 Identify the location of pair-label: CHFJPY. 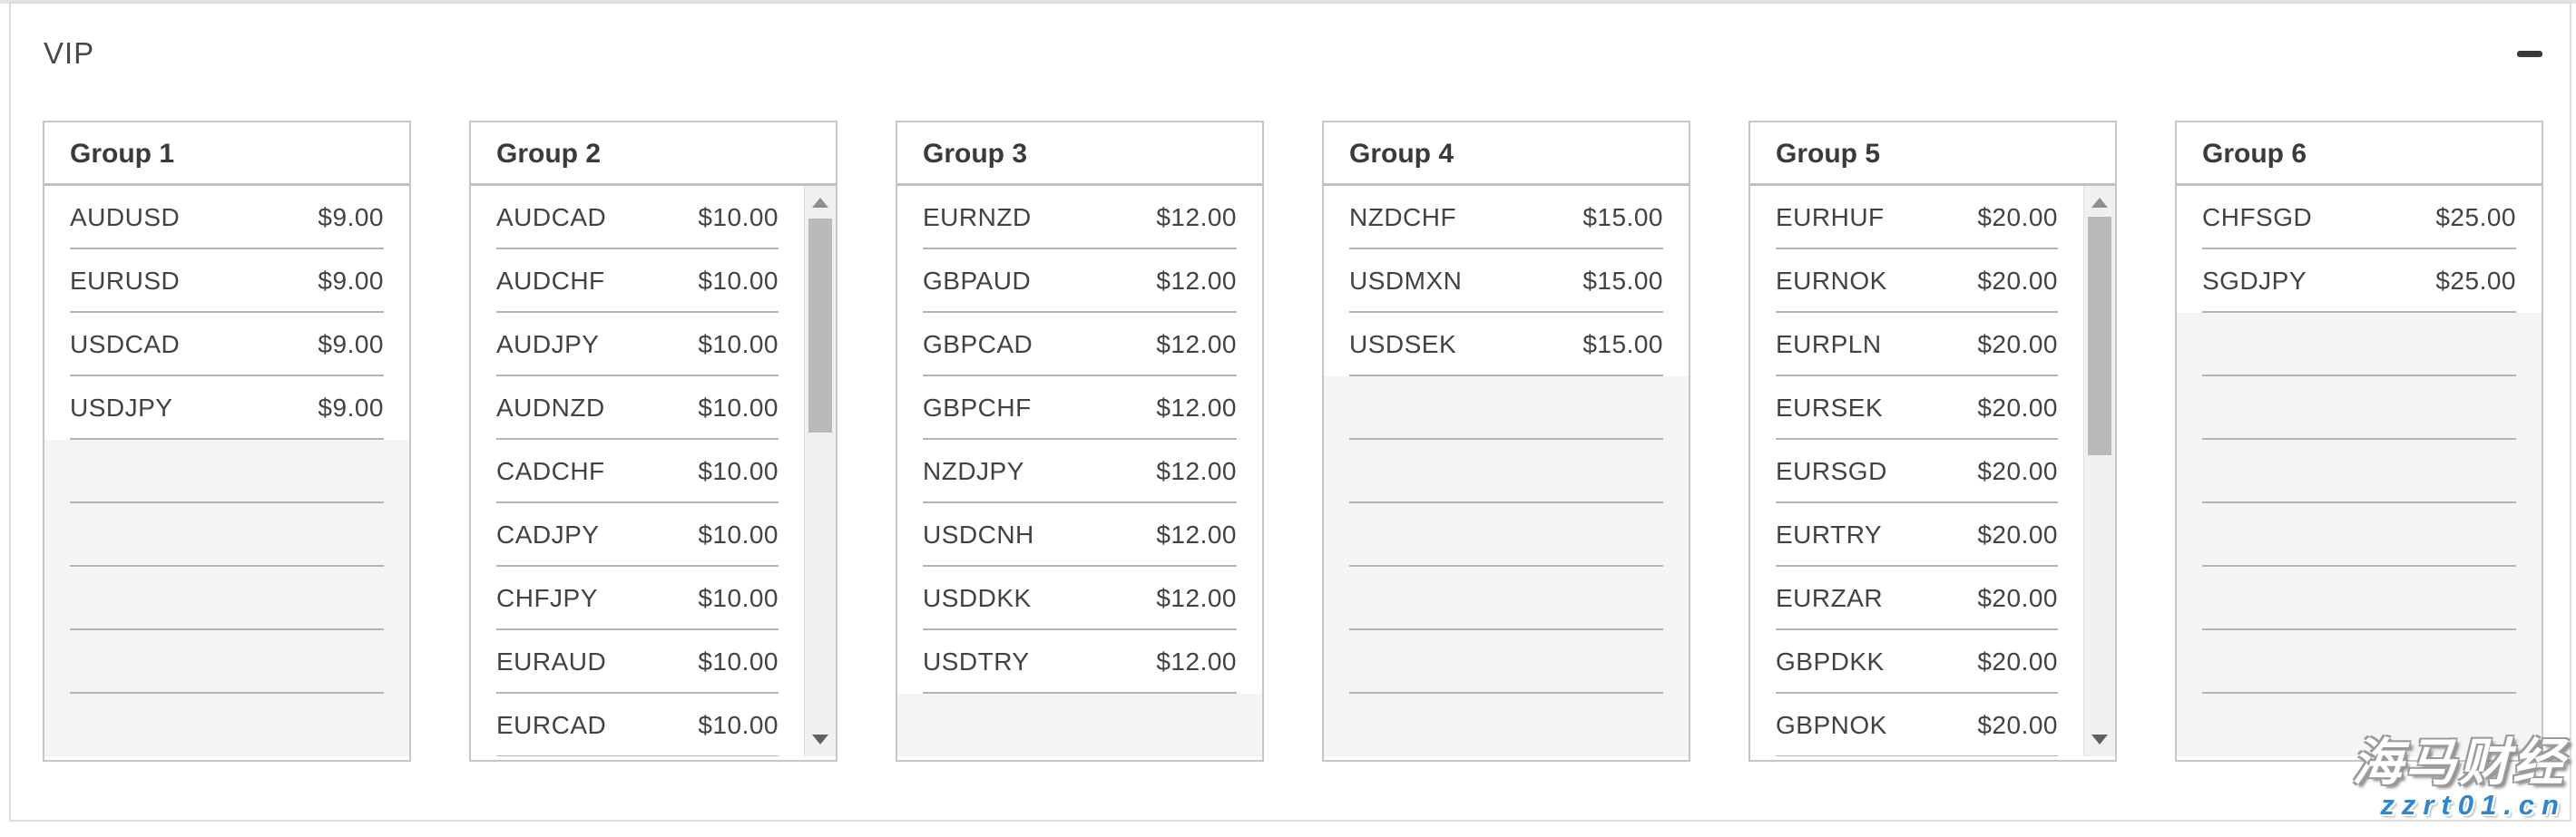
(547, 598).